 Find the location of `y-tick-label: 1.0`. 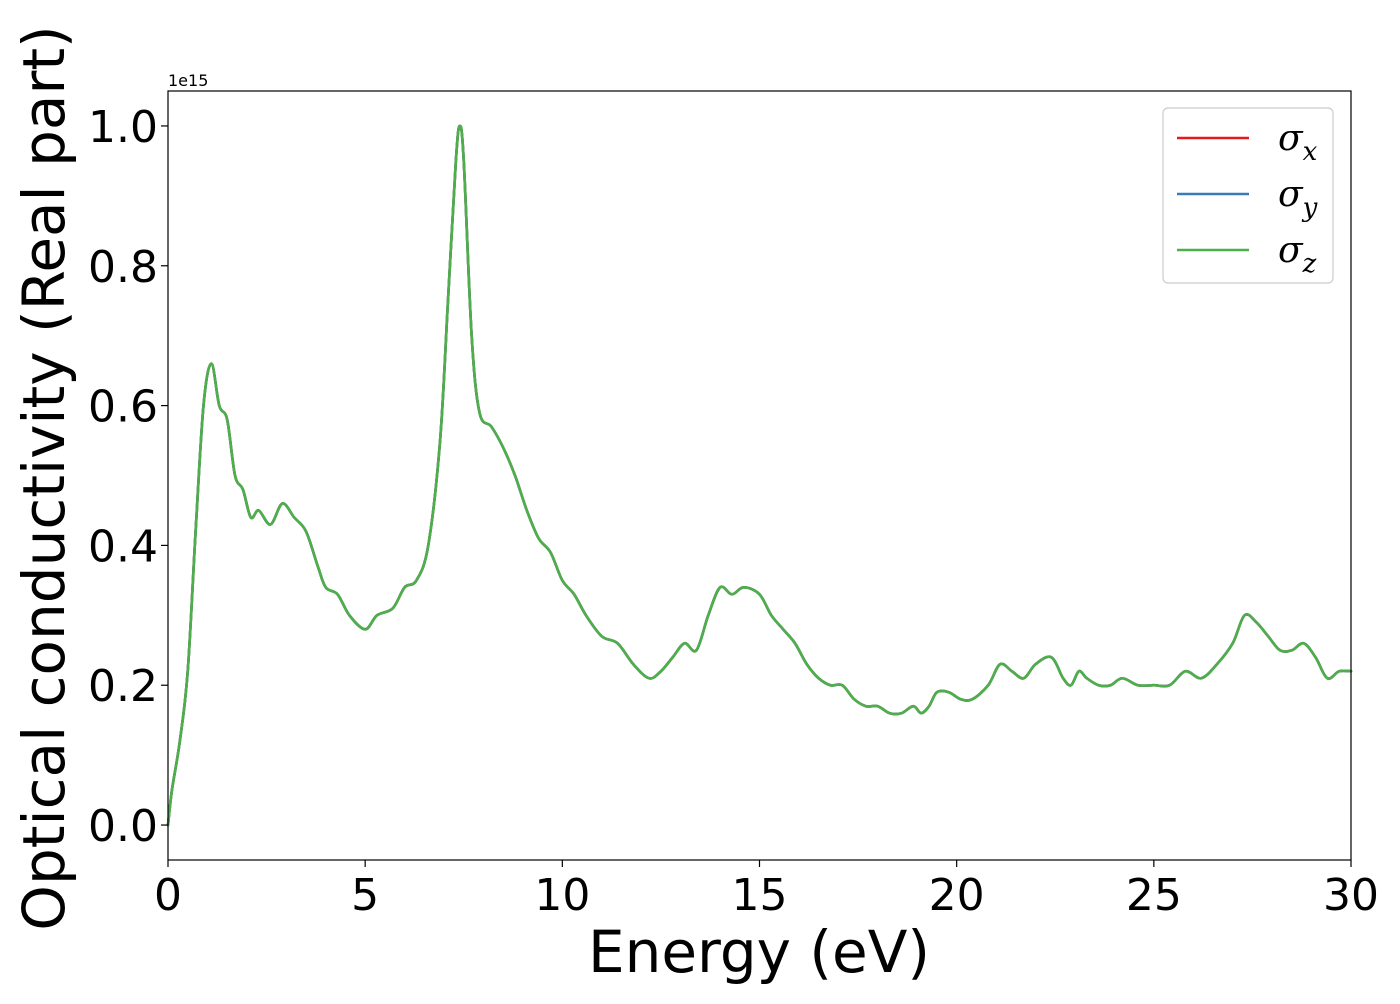

y-tick-label: 1.0 is located at coordinates (123, 127).